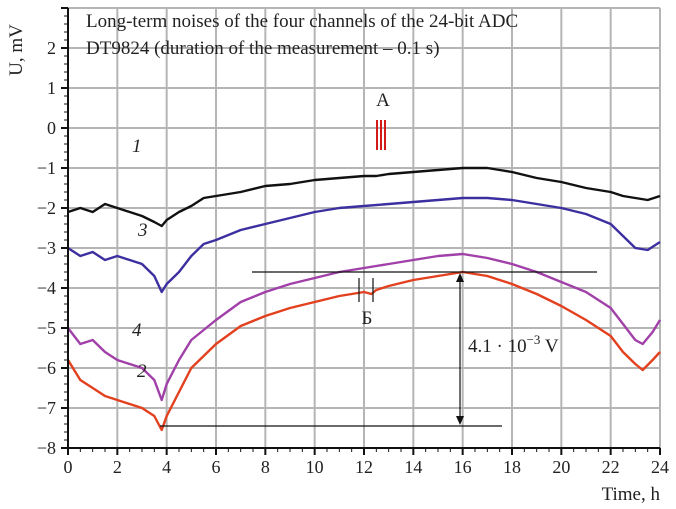  What do you see at coordinates (46, 408) in the screenshot?
I see `y-tick-label: −7` at bounding box center [46, 408].